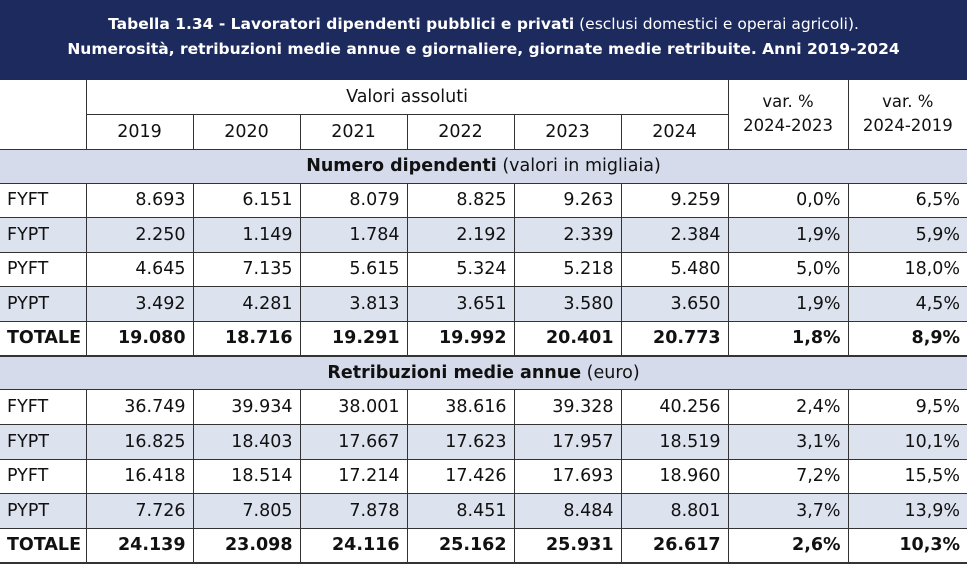 Image resolution: width=967 pixels, height=570 pixels. What do you see at coordinates (788, 442) in the screenshot?
I see `variation-cell: 3,1%` at bounding box center [788, 442].